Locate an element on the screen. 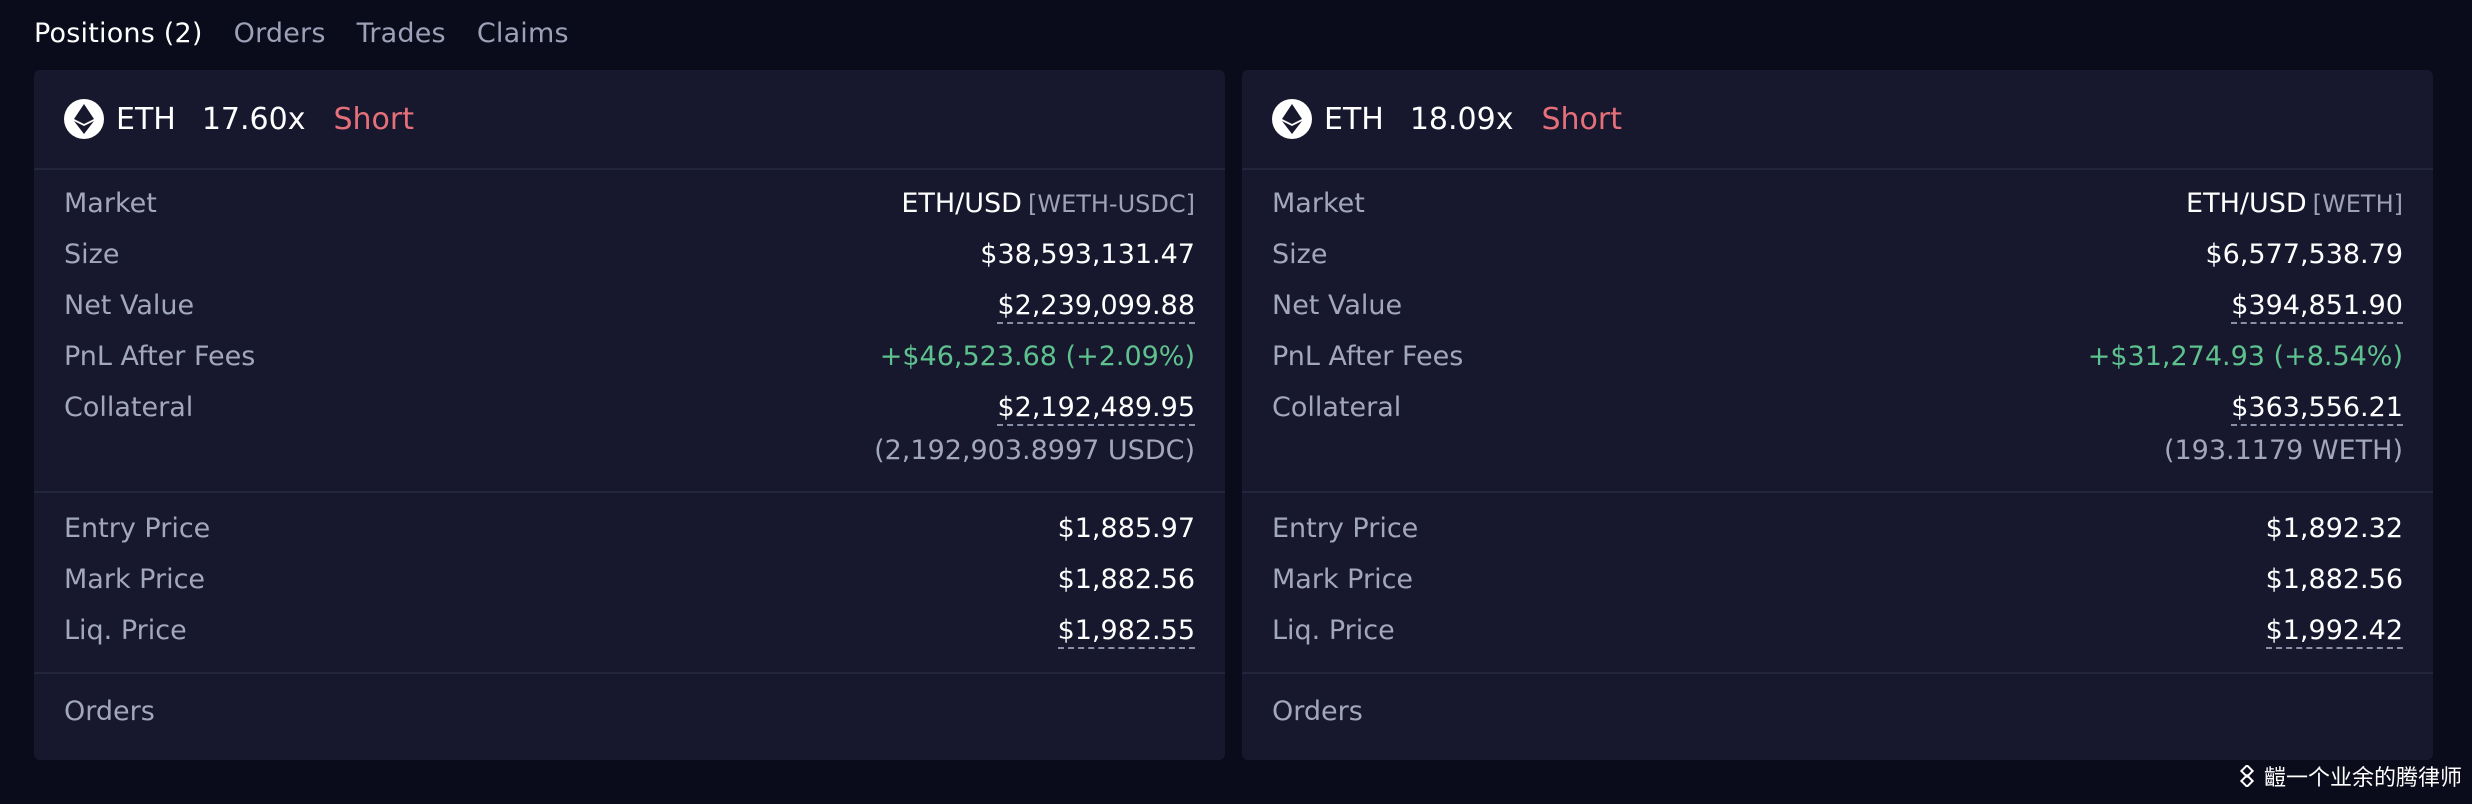  net-value-value: $2,239,099.88 is located at coordinates (1096, 307).